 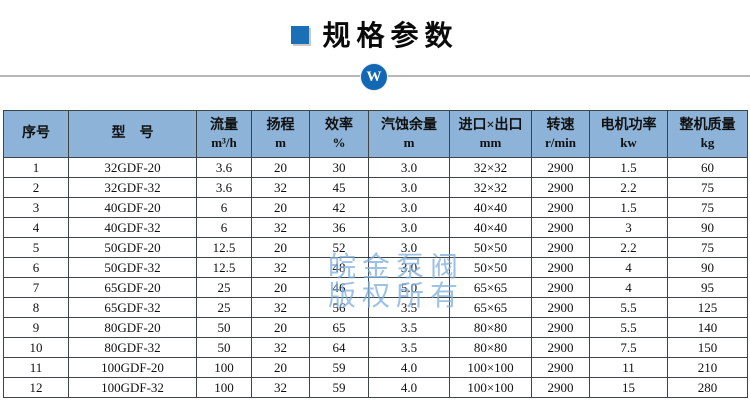 What do you see at coordinates (132, 167) in the screenshot?
I see `table-cell: 32GDF-20` at bounding box center [132, 167].